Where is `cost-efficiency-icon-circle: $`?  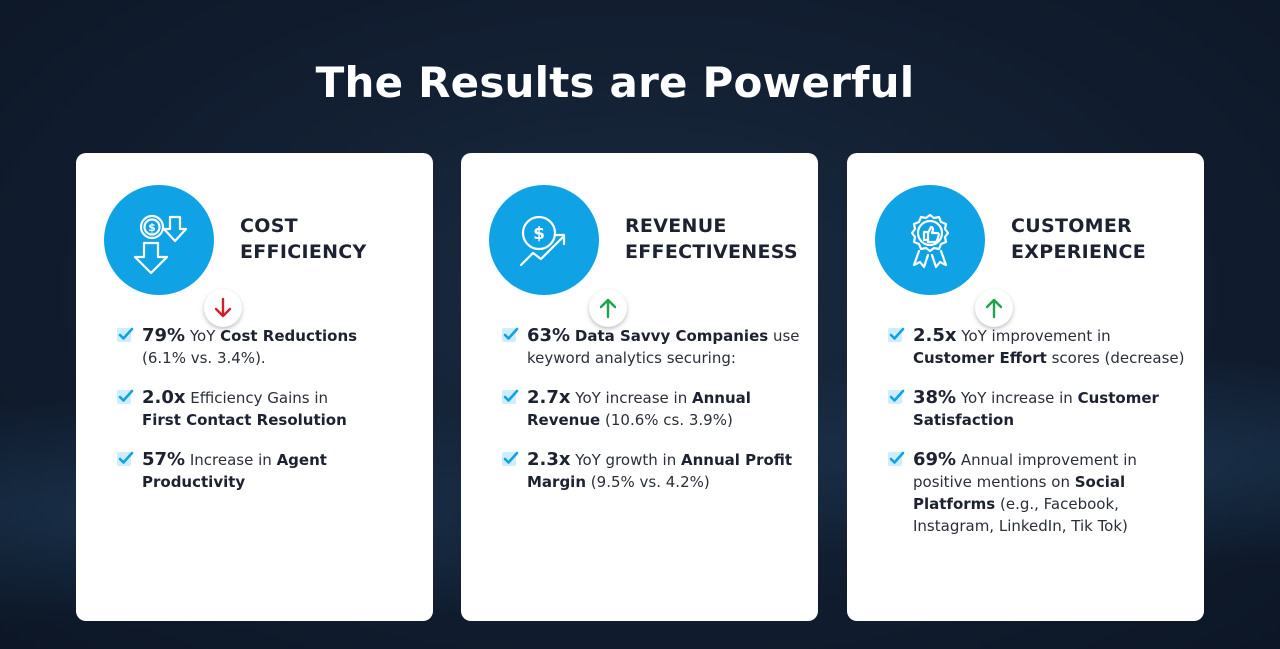
cost-efficiency-icon-circle: $ is located at coordinates (173, 256).